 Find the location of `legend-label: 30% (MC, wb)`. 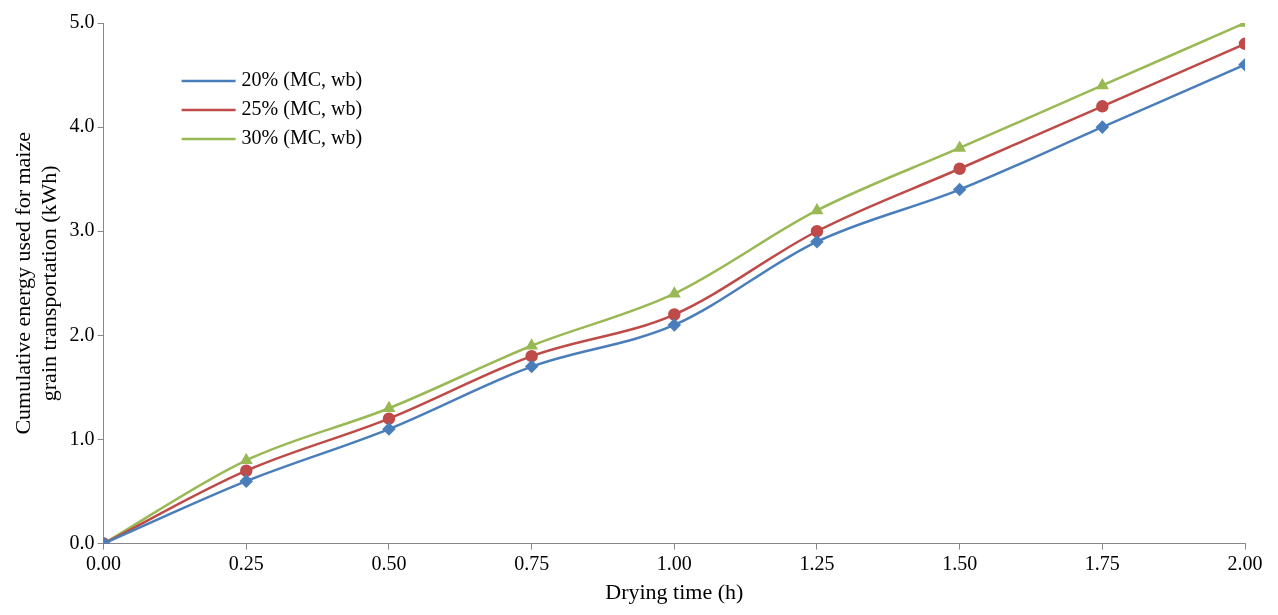

legend-label: 30% (MC, wb) is located at coordinates (302, 138).